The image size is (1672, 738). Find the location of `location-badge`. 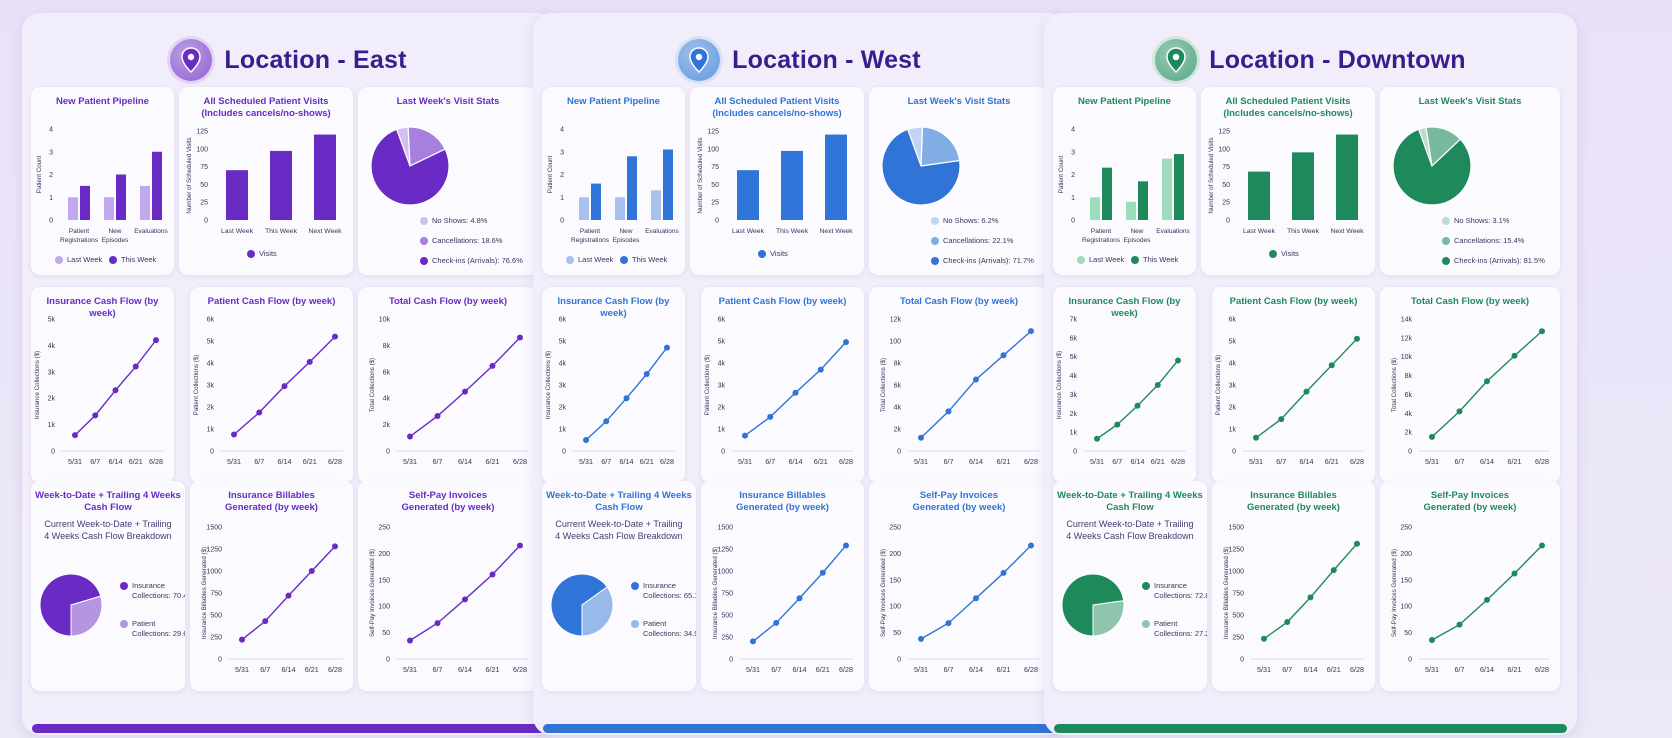

location-badge is located at coordinates (699, 60).